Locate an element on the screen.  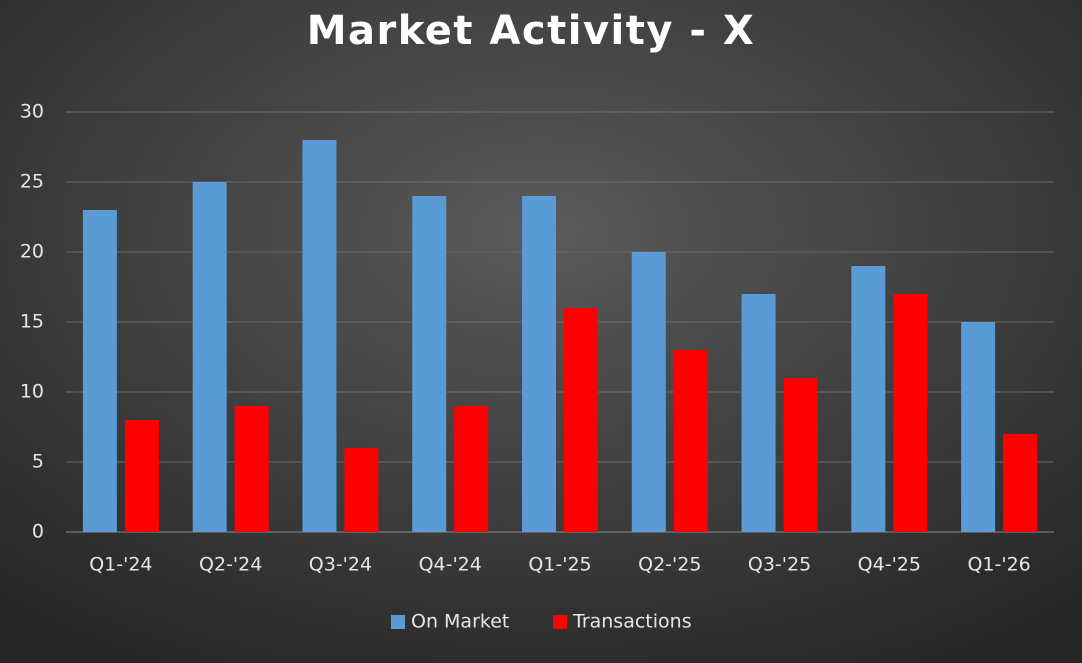
y-tick-label: 10 is located at coordinates (32, 392).